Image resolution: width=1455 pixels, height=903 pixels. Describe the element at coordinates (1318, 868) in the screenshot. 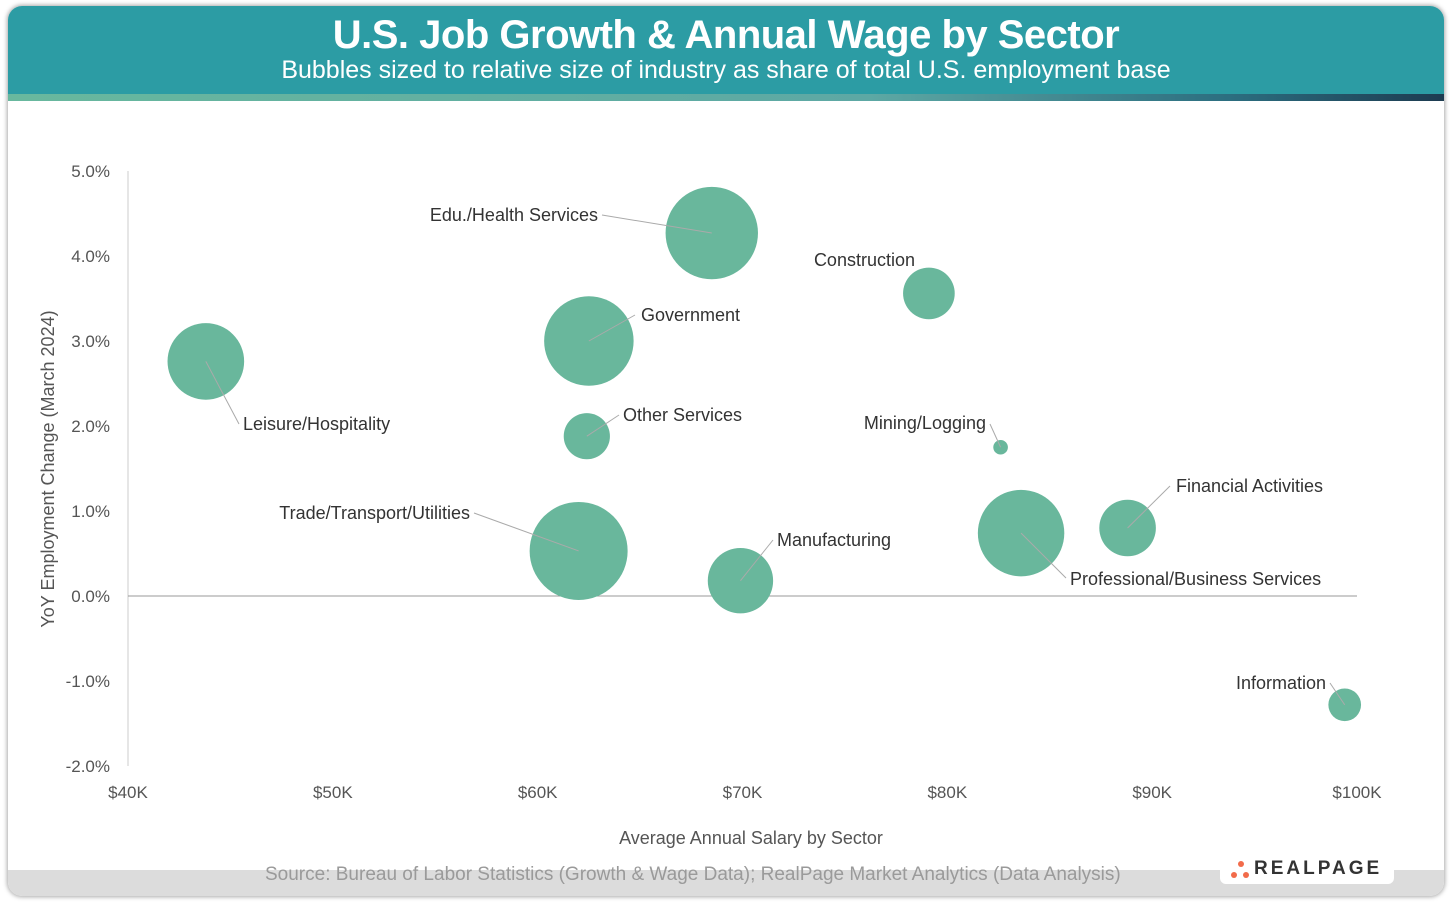

I see `logo-text: REALPAGE` at that location.